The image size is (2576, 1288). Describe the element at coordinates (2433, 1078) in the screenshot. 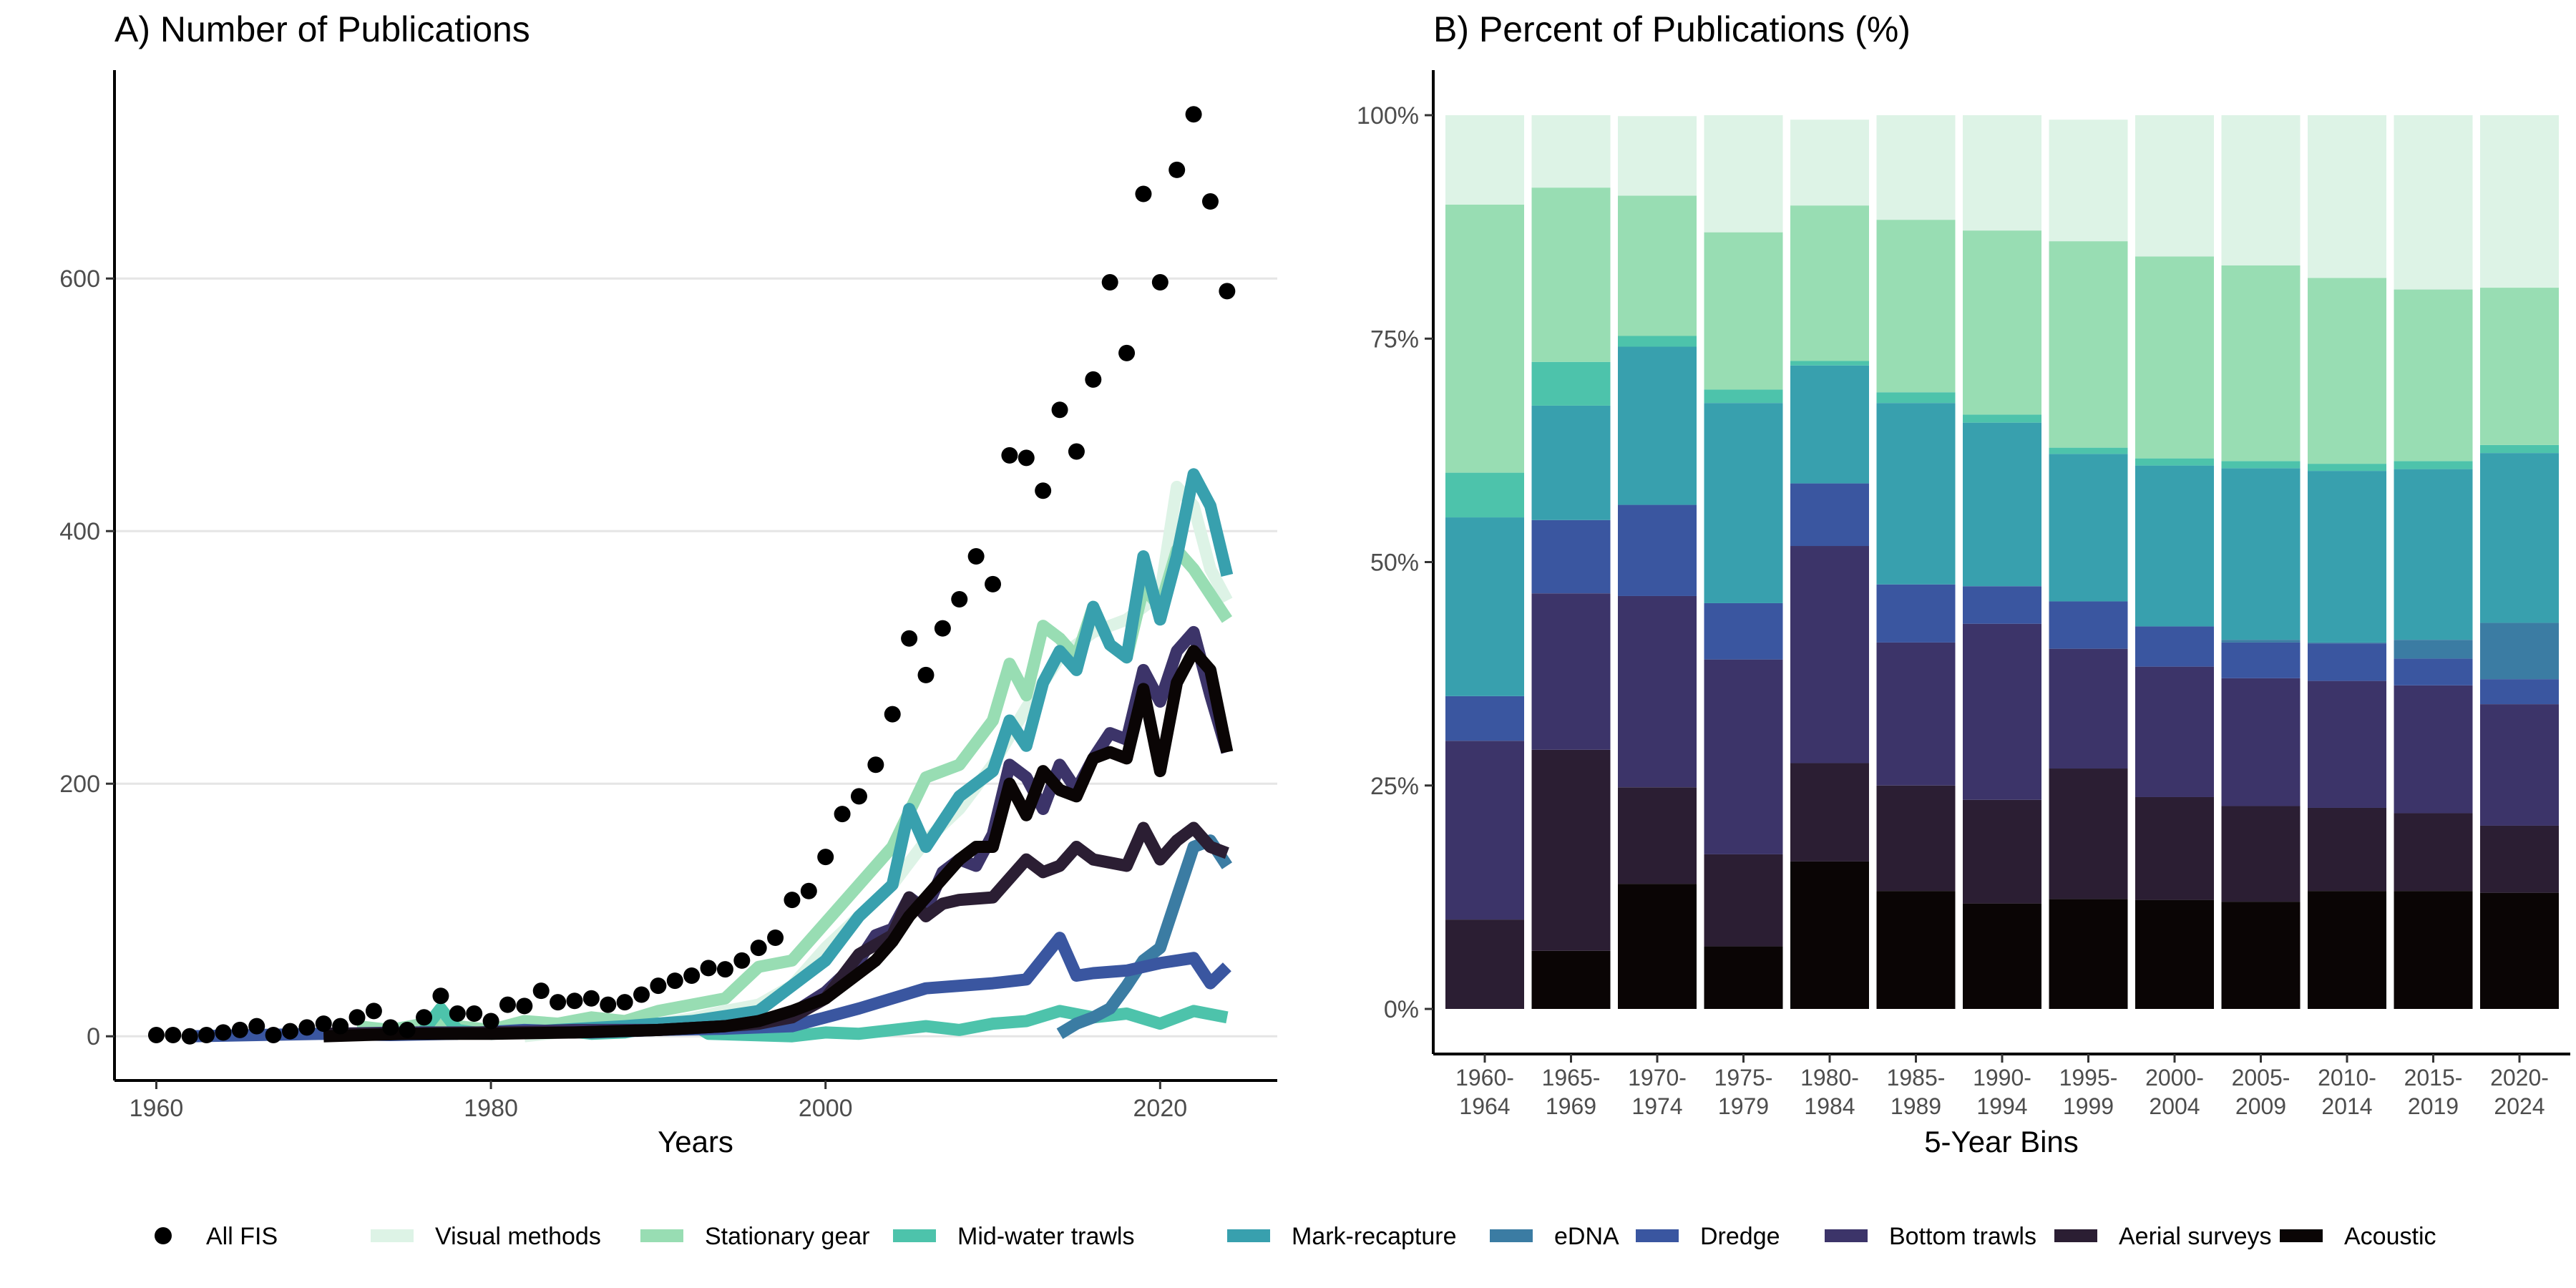

I see `x-tick-label: 2015-` at that location.